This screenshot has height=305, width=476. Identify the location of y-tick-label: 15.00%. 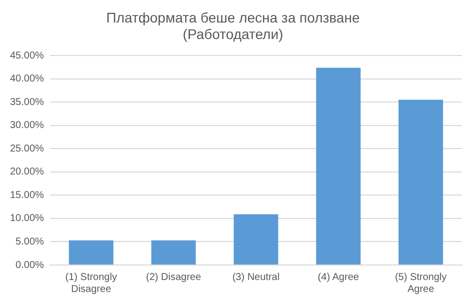
(27, 195).